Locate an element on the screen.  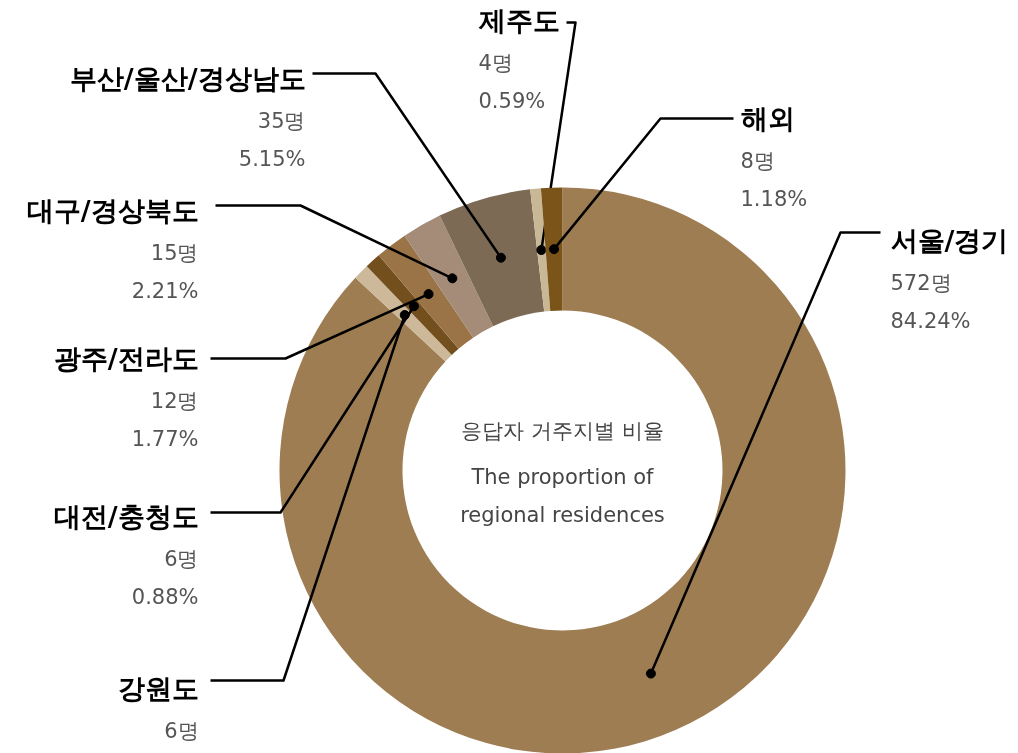
data-label: 572명 84.24% is located at coordinates (930, 301).